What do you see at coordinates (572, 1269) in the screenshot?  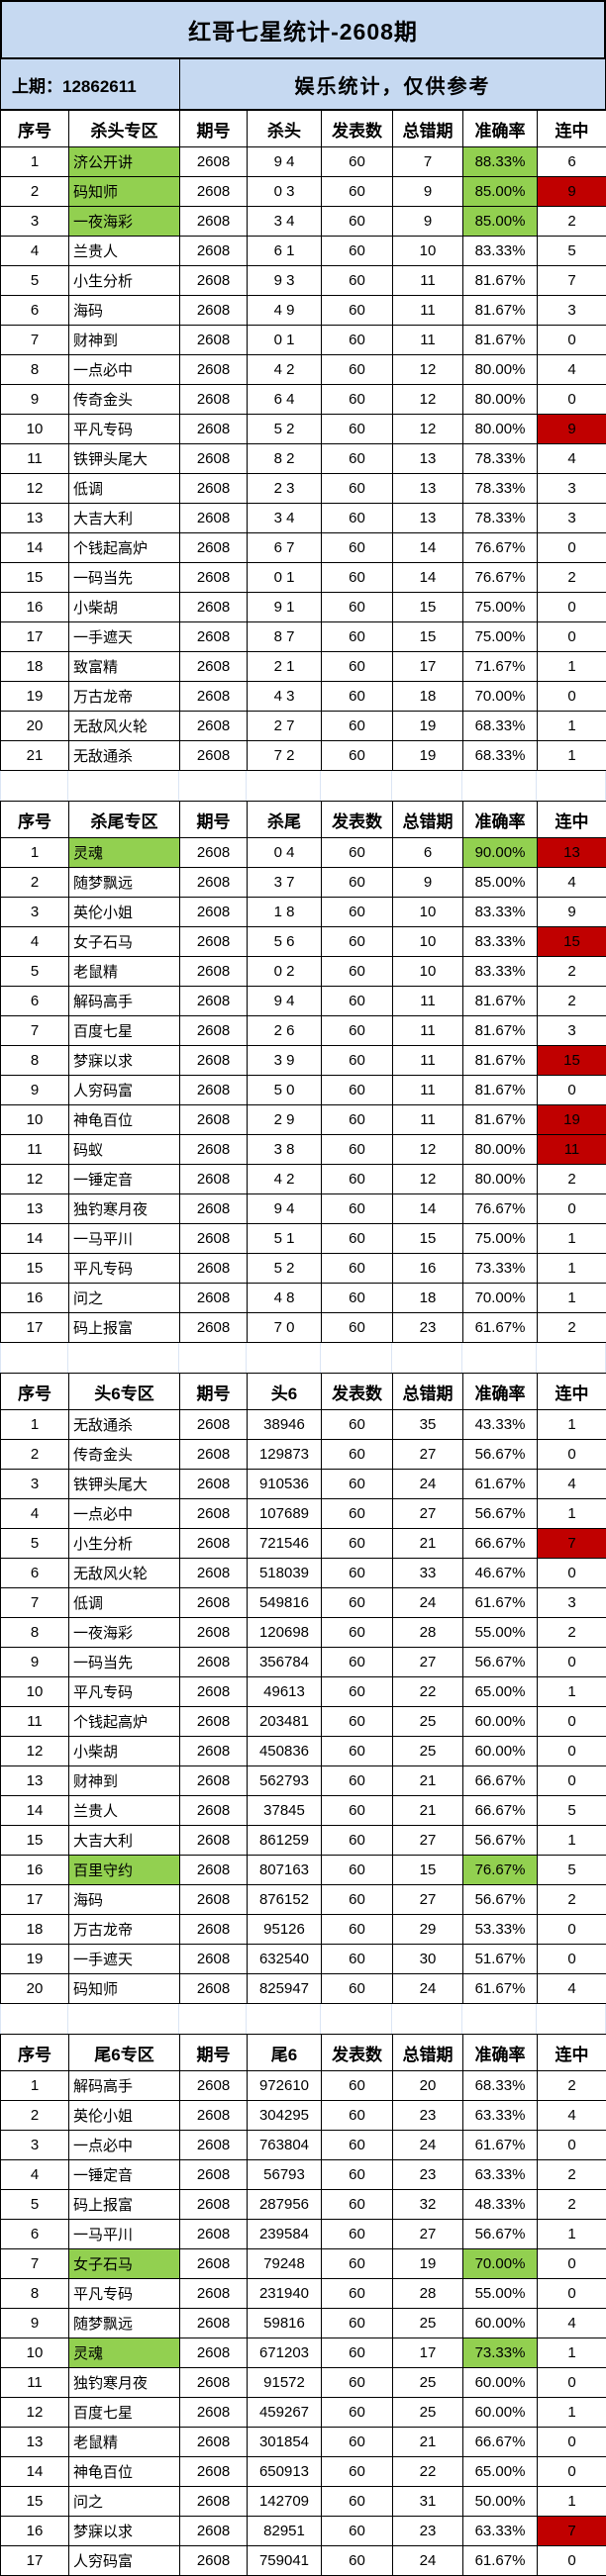 I see `streak-cell: 1` at bounding box center [572, 1269].